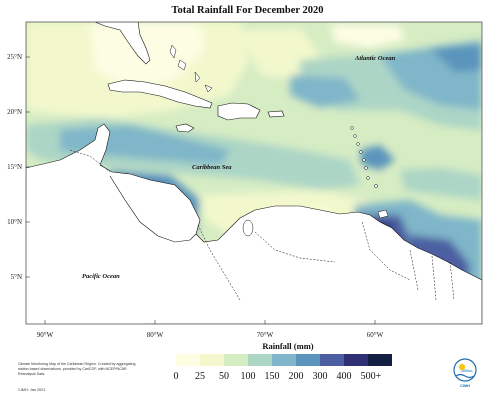 The height and width of the screenshot is (400, 495). Describe the element at coordinates (14, 112) in the screenshot. I see `lat-tick-label: 20°N` at that location.